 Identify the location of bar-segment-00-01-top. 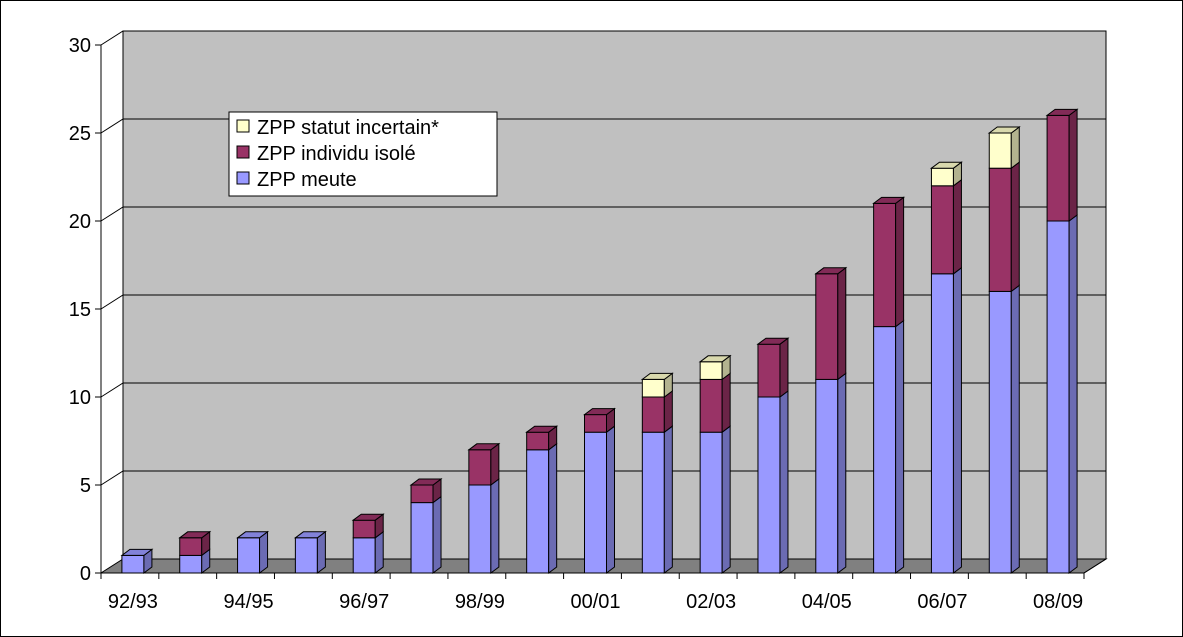
(599, 412).